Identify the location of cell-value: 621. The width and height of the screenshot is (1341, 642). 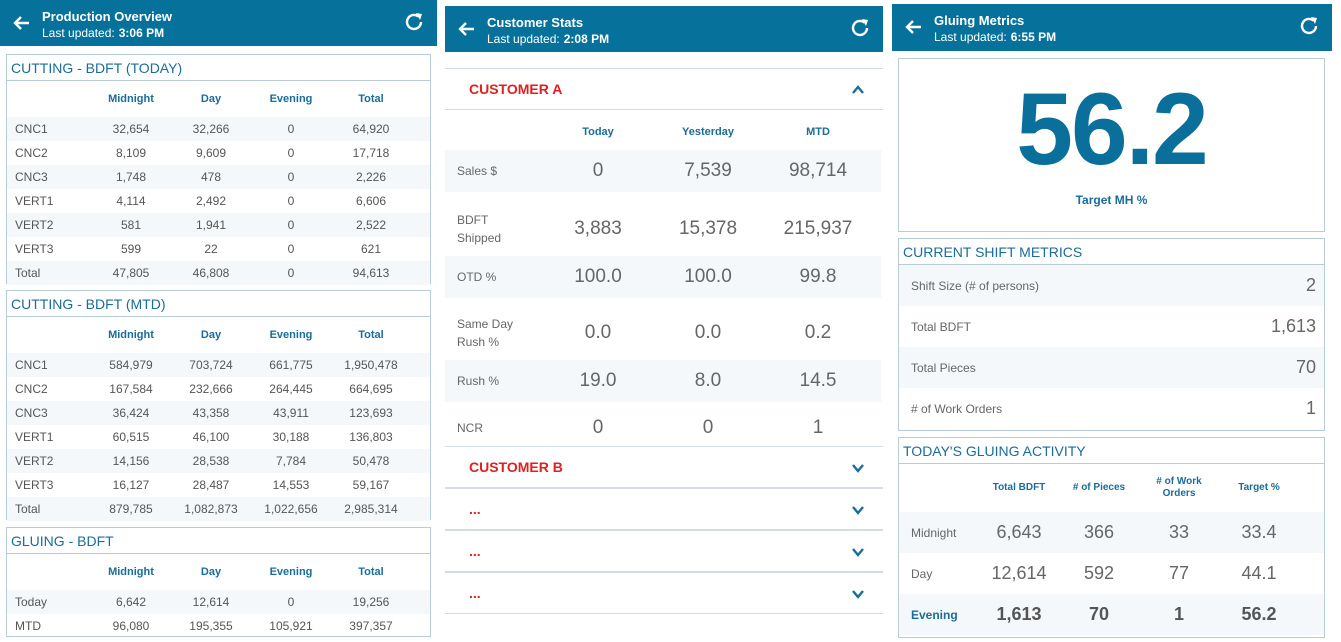
(371, 249).